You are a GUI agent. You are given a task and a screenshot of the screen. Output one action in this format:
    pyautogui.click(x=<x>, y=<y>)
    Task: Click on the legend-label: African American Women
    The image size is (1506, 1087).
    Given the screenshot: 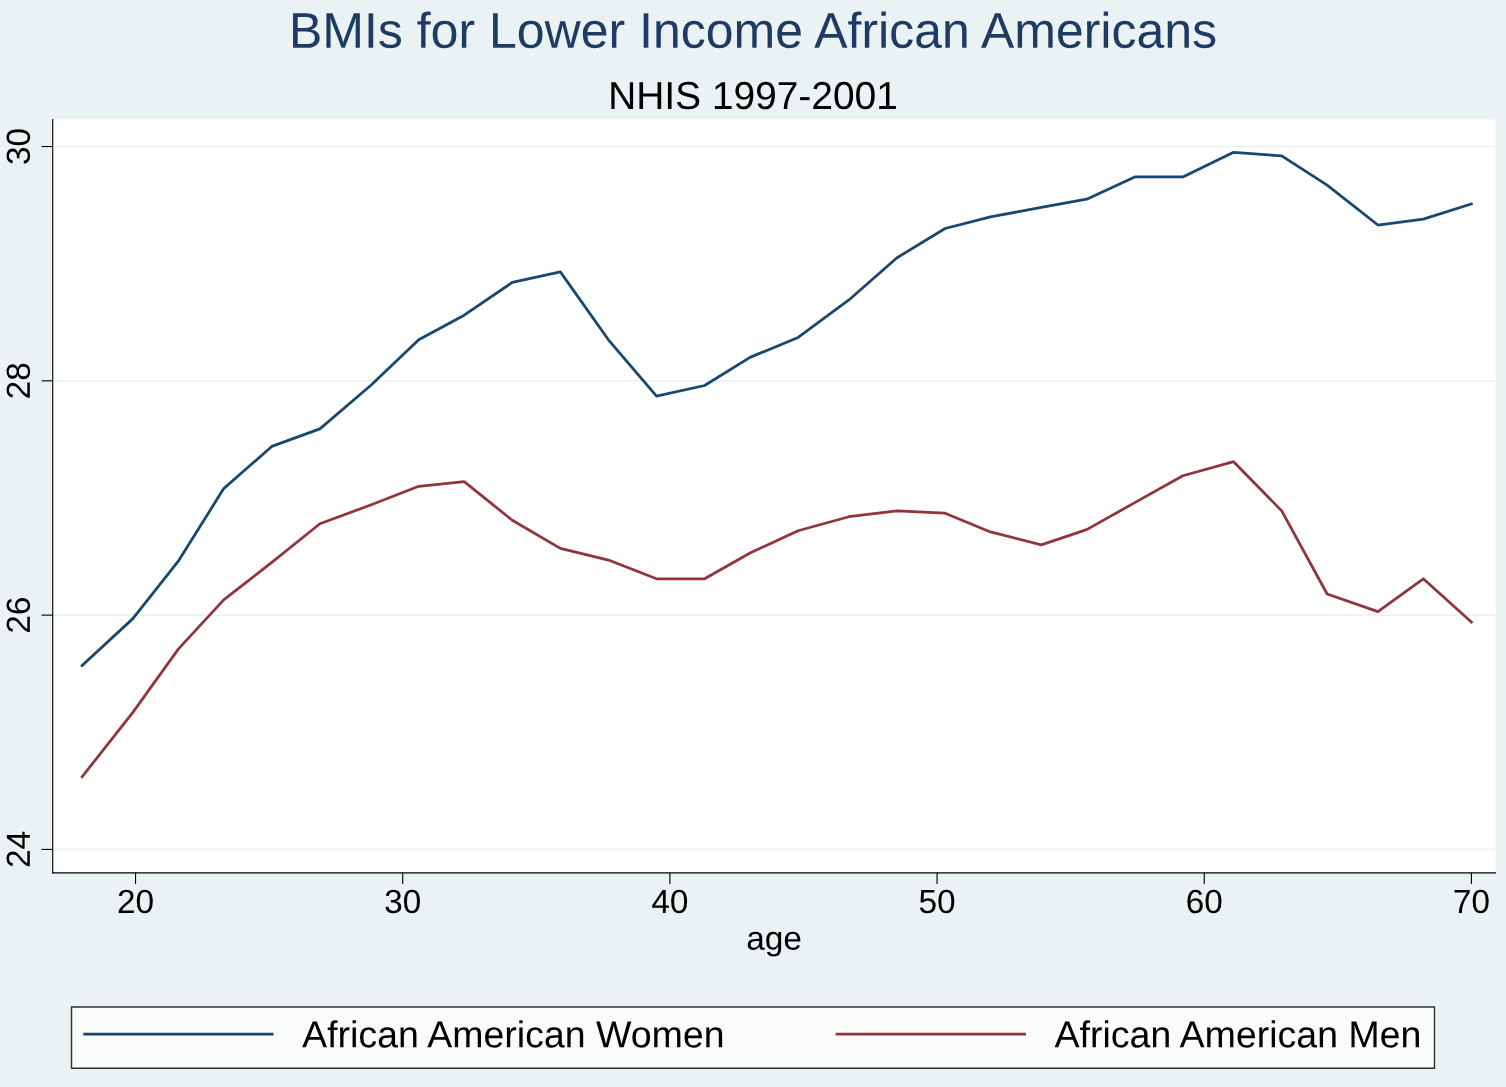 What is the action you would take?
    pyautogui.click(x=512, y=1034)
    